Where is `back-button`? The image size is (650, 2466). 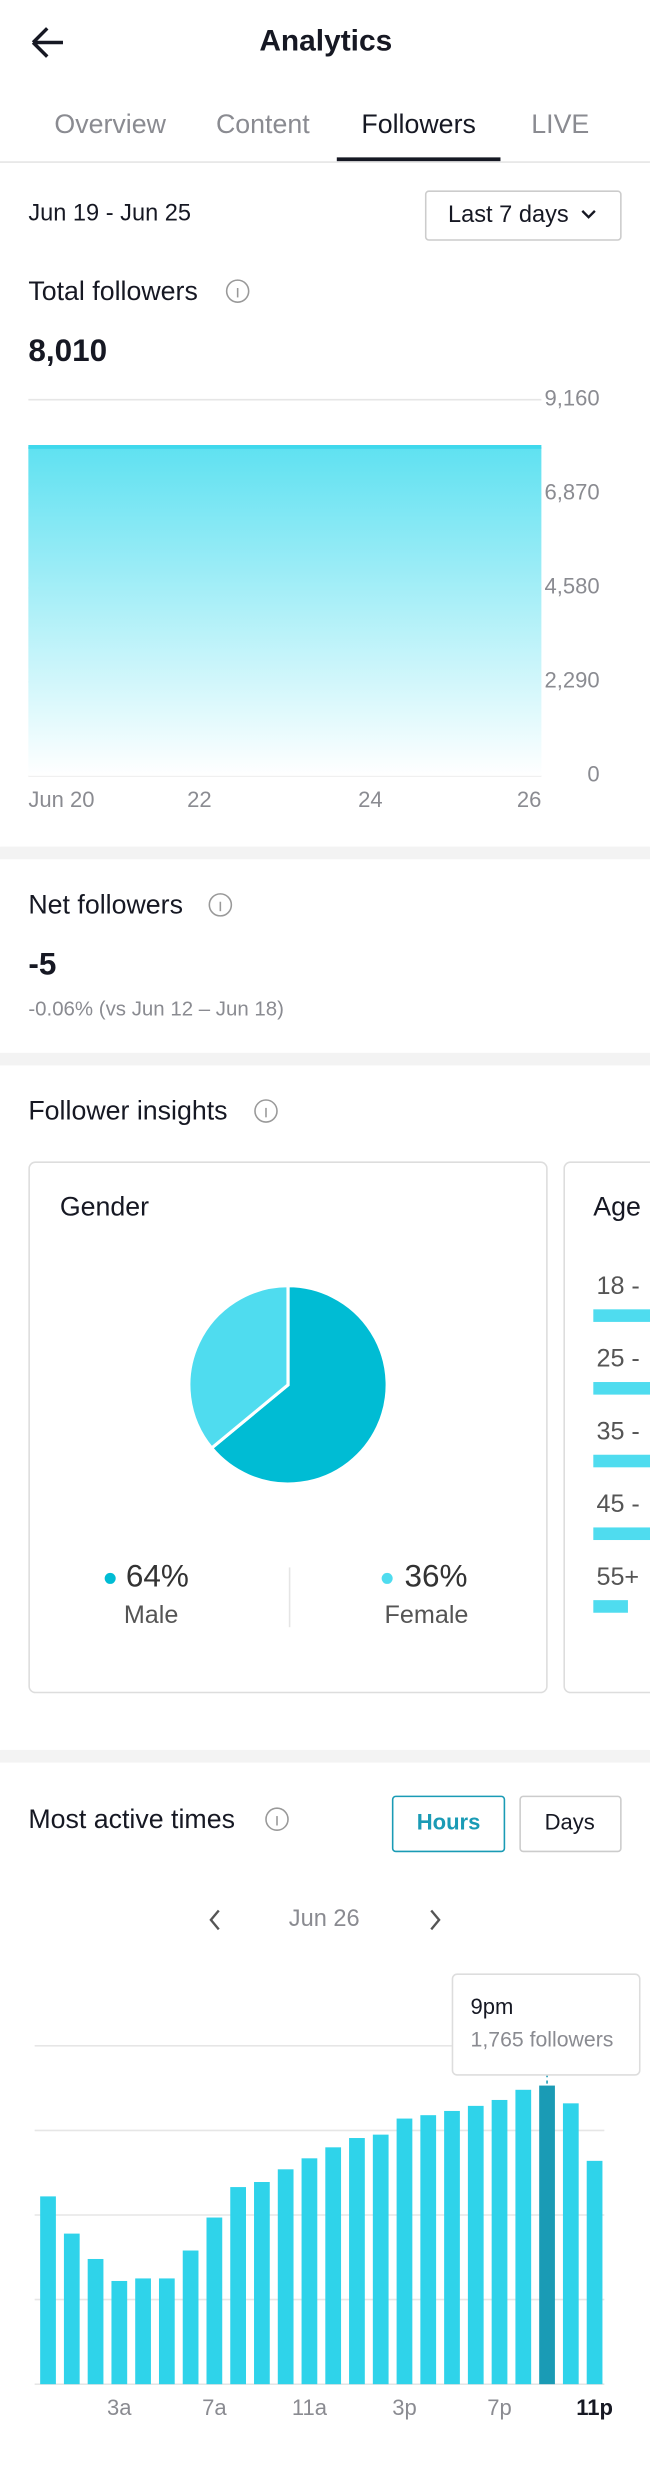 back-button is located at coordinates (47, 42).